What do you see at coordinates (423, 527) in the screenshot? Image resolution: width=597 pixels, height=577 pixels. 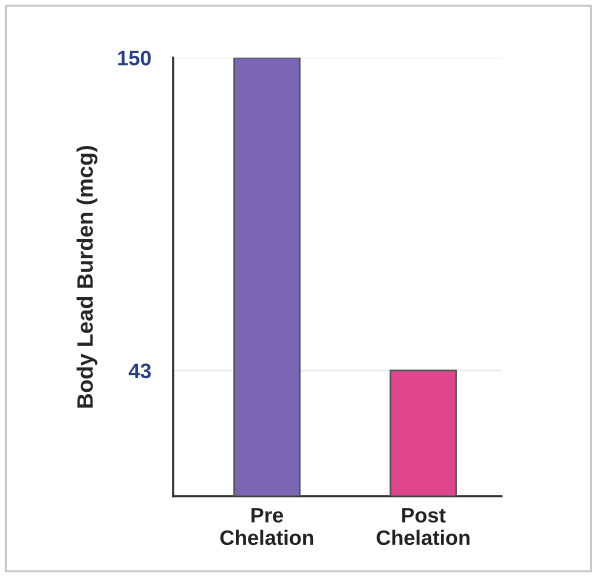 I see `x-tick-label: Post Chelation` at bounding box center [423, 527].